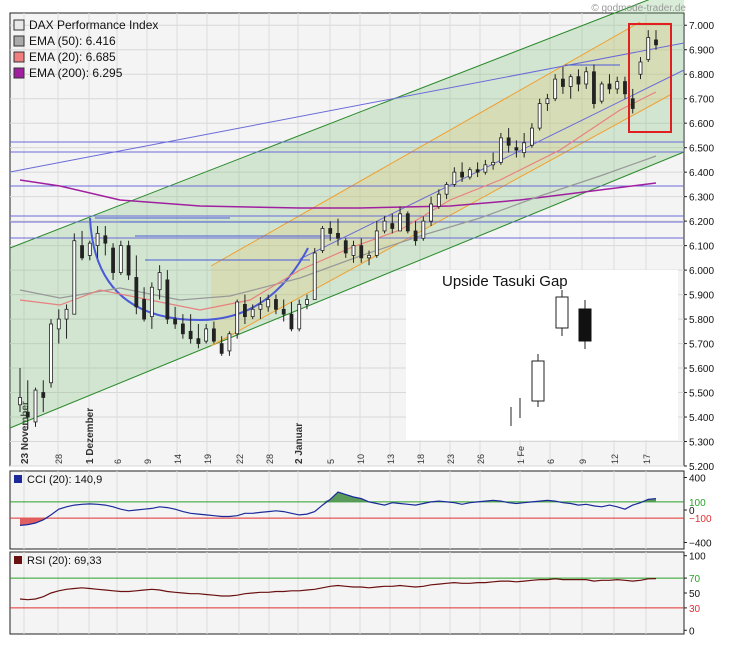  Describe the element at coordinates (19, 73) in the screenshot. I see `legend-swatch` at that location.